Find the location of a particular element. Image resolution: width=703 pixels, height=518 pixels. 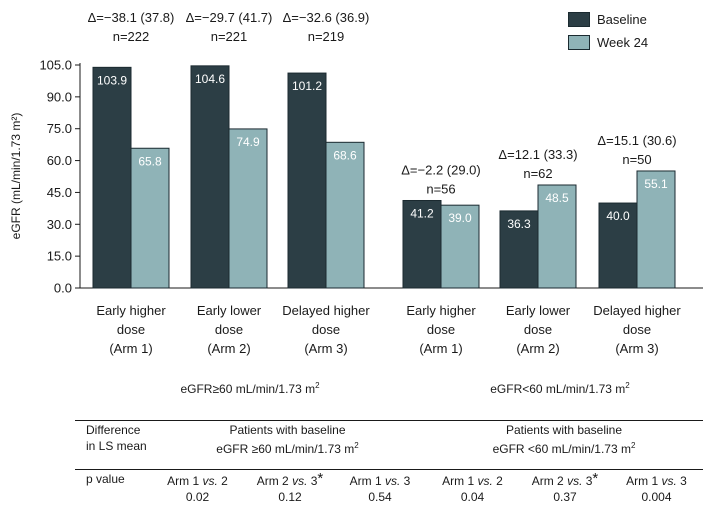

bar-value-label: 65.8 is located at coordinates (150, 161).